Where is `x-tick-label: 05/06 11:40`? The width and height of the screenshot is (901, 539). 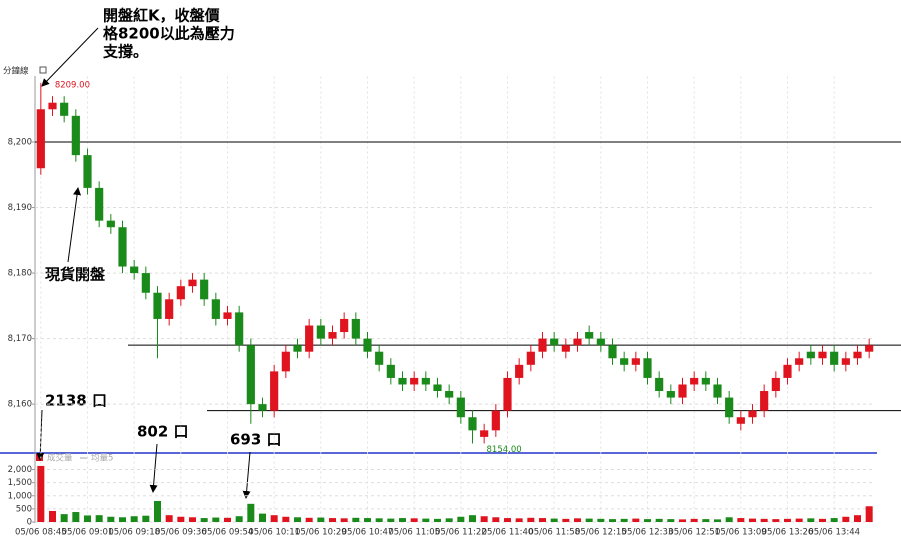 x-tick-label: 05/06 11:40 is located at coordinates (508, 533).